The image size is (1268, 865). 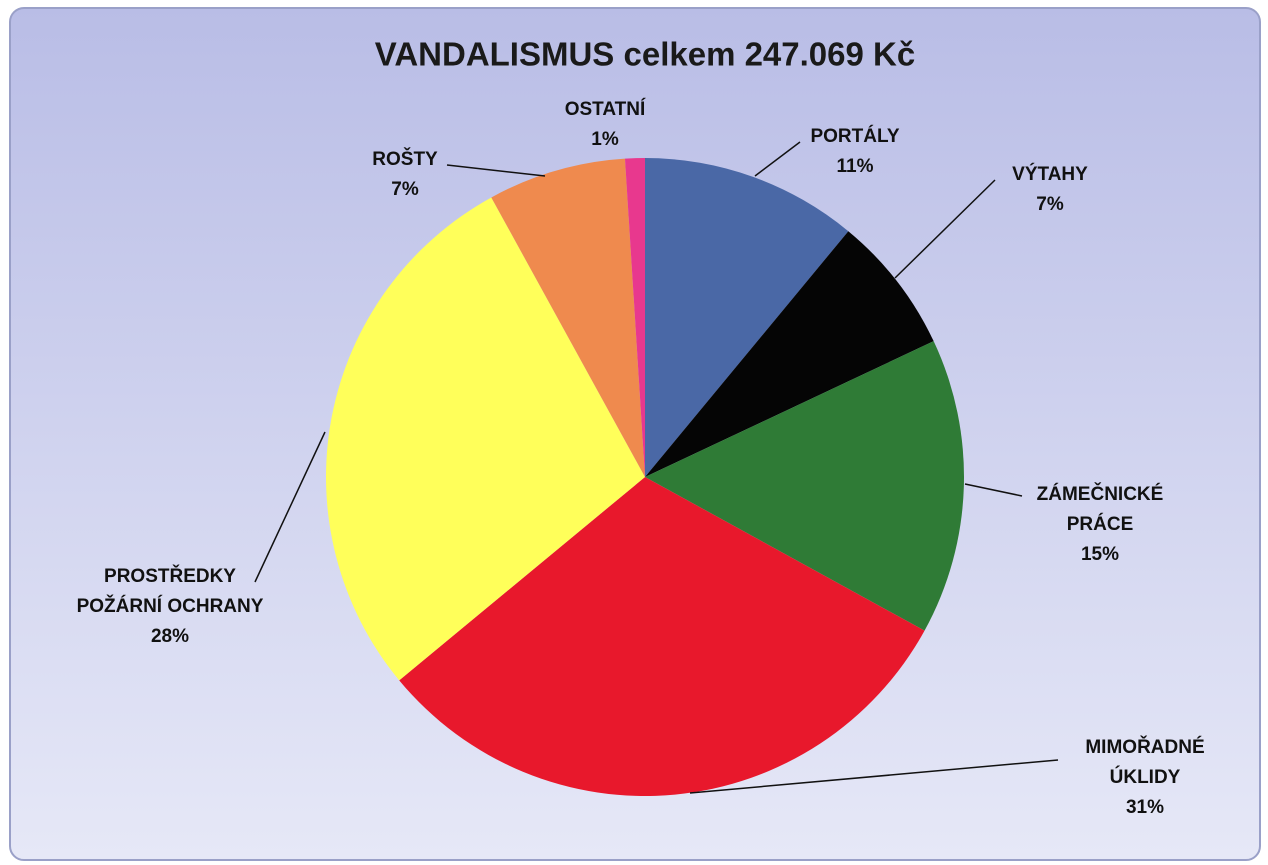 I want to click on value-label: 11%, so click(x=855, y=166).